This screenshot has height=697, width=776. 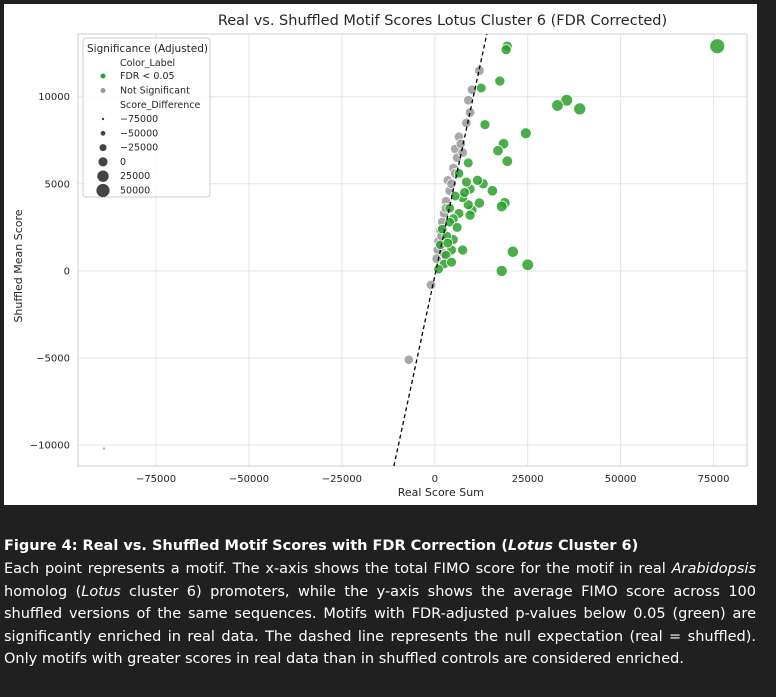 What do you see at coordinates (714, 479) in the screenshot?
I see `x-tick-label: 75000` at bounding box center [714, 479].